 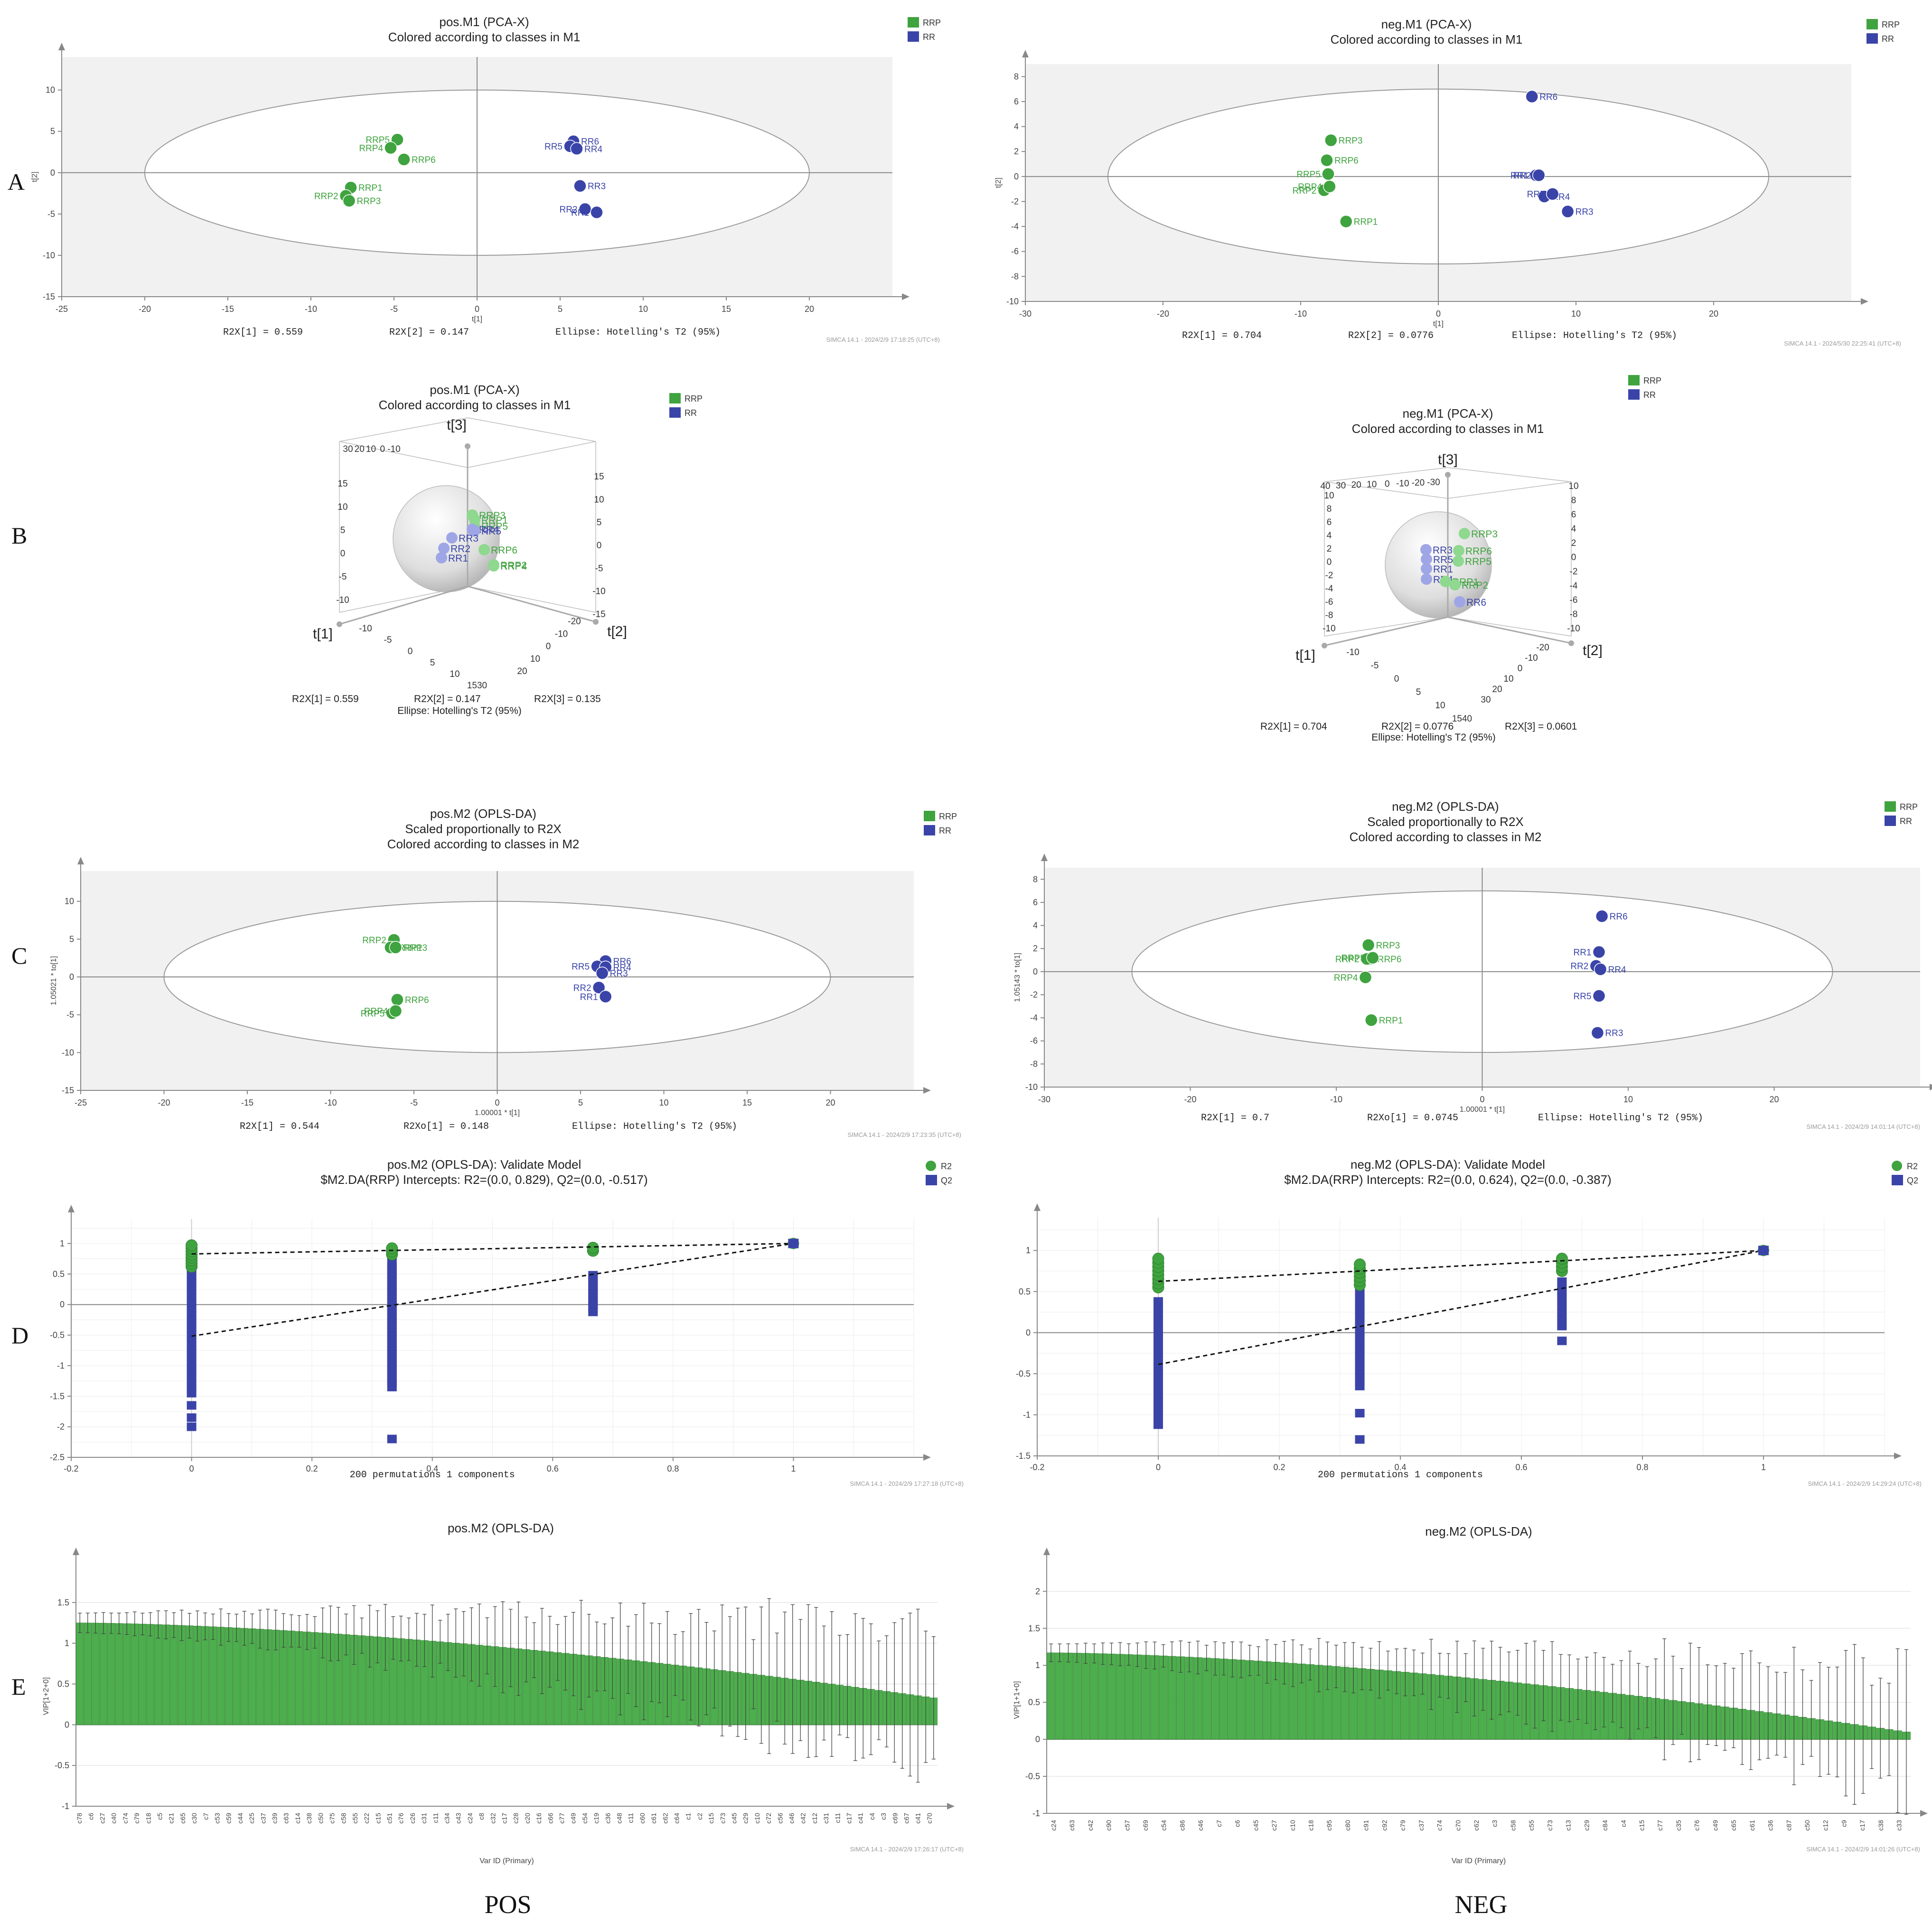 What do you see at coordinates (192, 1468) in the screenshot?
I see `d-pos-x-tick-label: 0` at bounding box center [192, 1468].